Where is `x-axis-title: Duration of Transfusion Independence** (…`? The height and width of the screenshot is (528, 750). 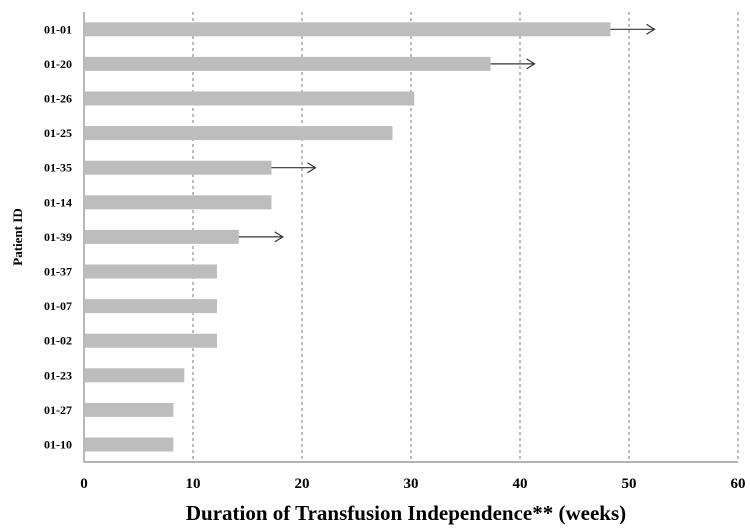
x-axis-title: Duration of Transfusion Independence** (… is located at coordinates (406, 513).